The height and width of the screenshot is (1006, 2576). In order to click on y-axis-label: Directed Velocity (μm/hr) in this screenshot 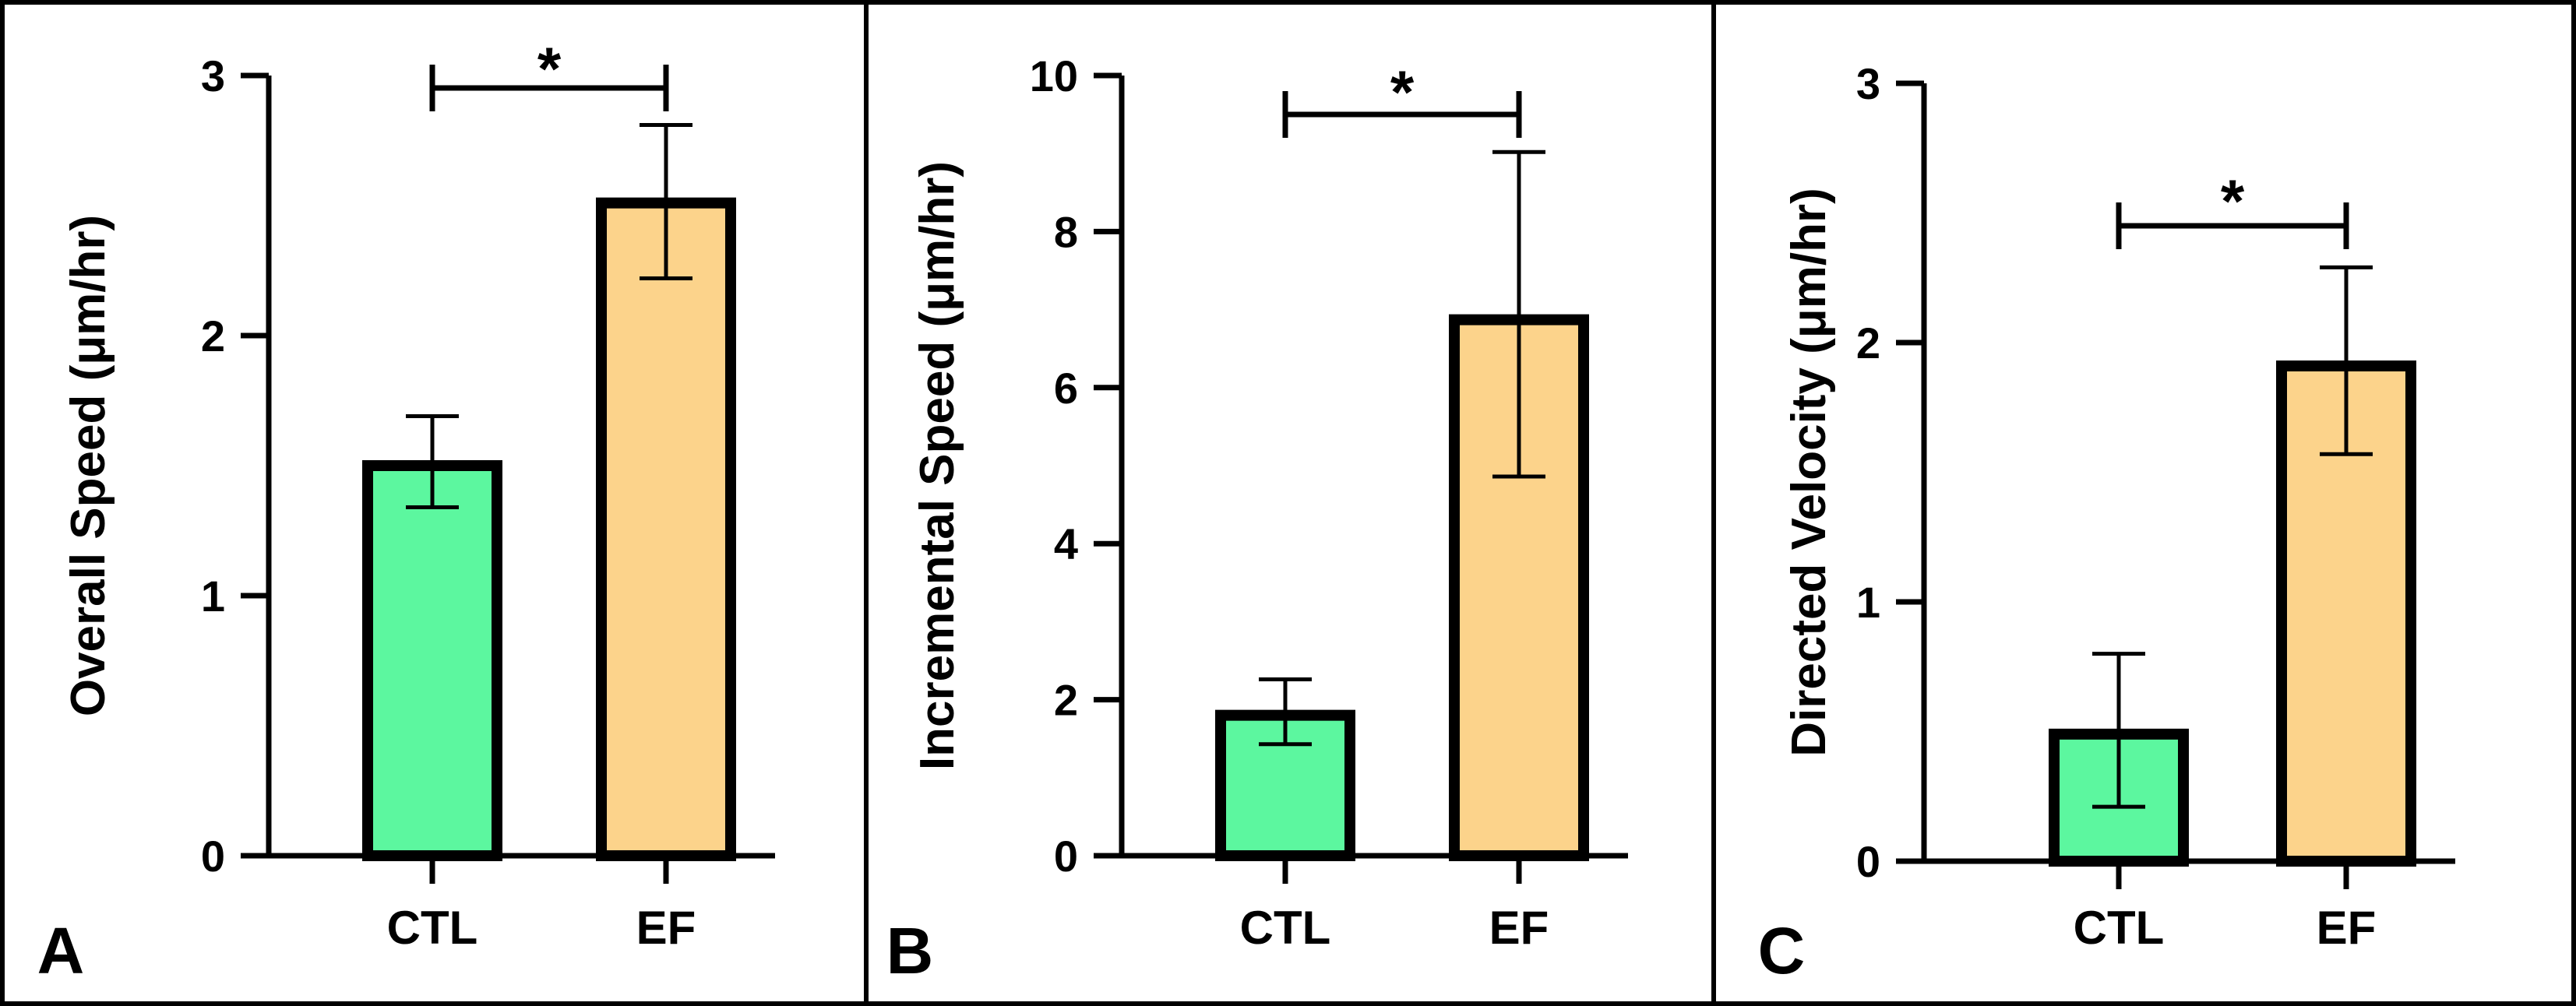, I will do `click(1809, 472)`.